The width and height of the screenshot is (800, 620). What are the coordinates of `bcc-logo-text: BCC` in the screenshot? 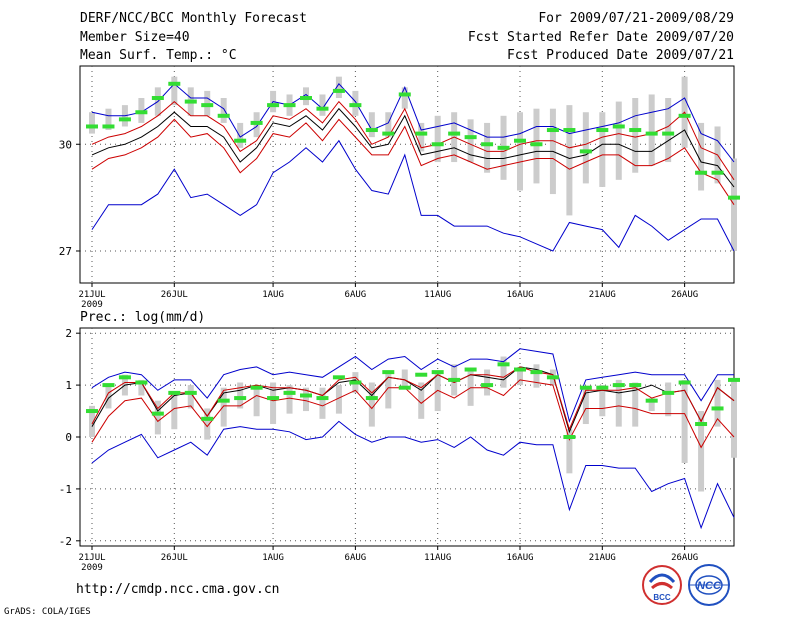 It's located at (662, 597).